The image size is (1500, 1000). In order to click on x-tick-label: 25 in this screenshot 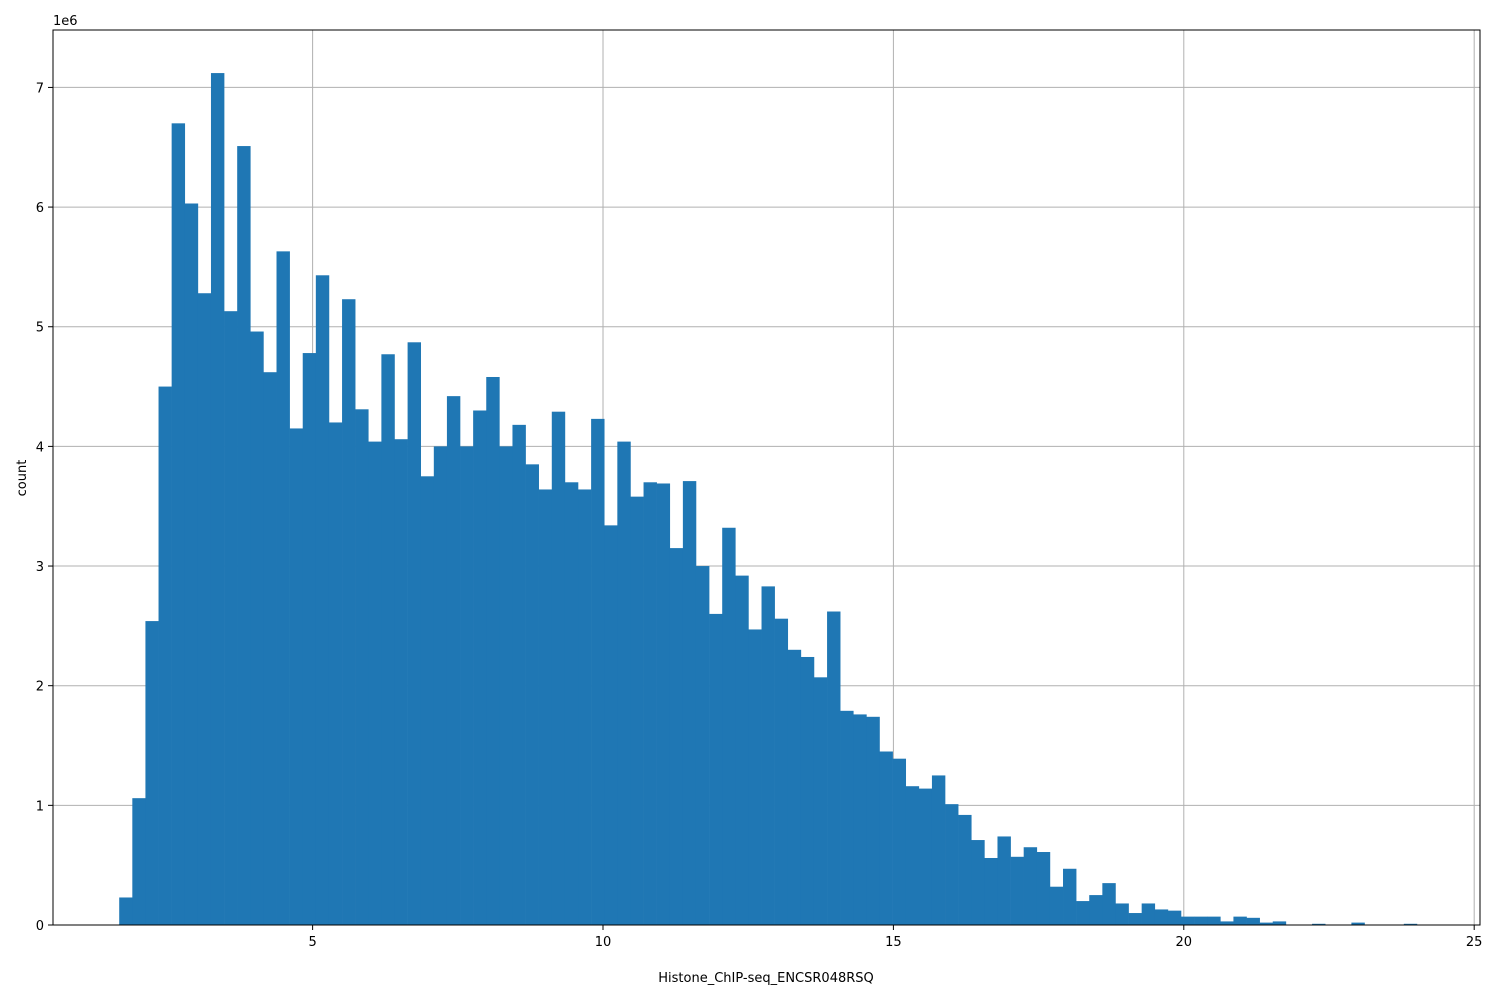, I will do `click(1474, 942)`.